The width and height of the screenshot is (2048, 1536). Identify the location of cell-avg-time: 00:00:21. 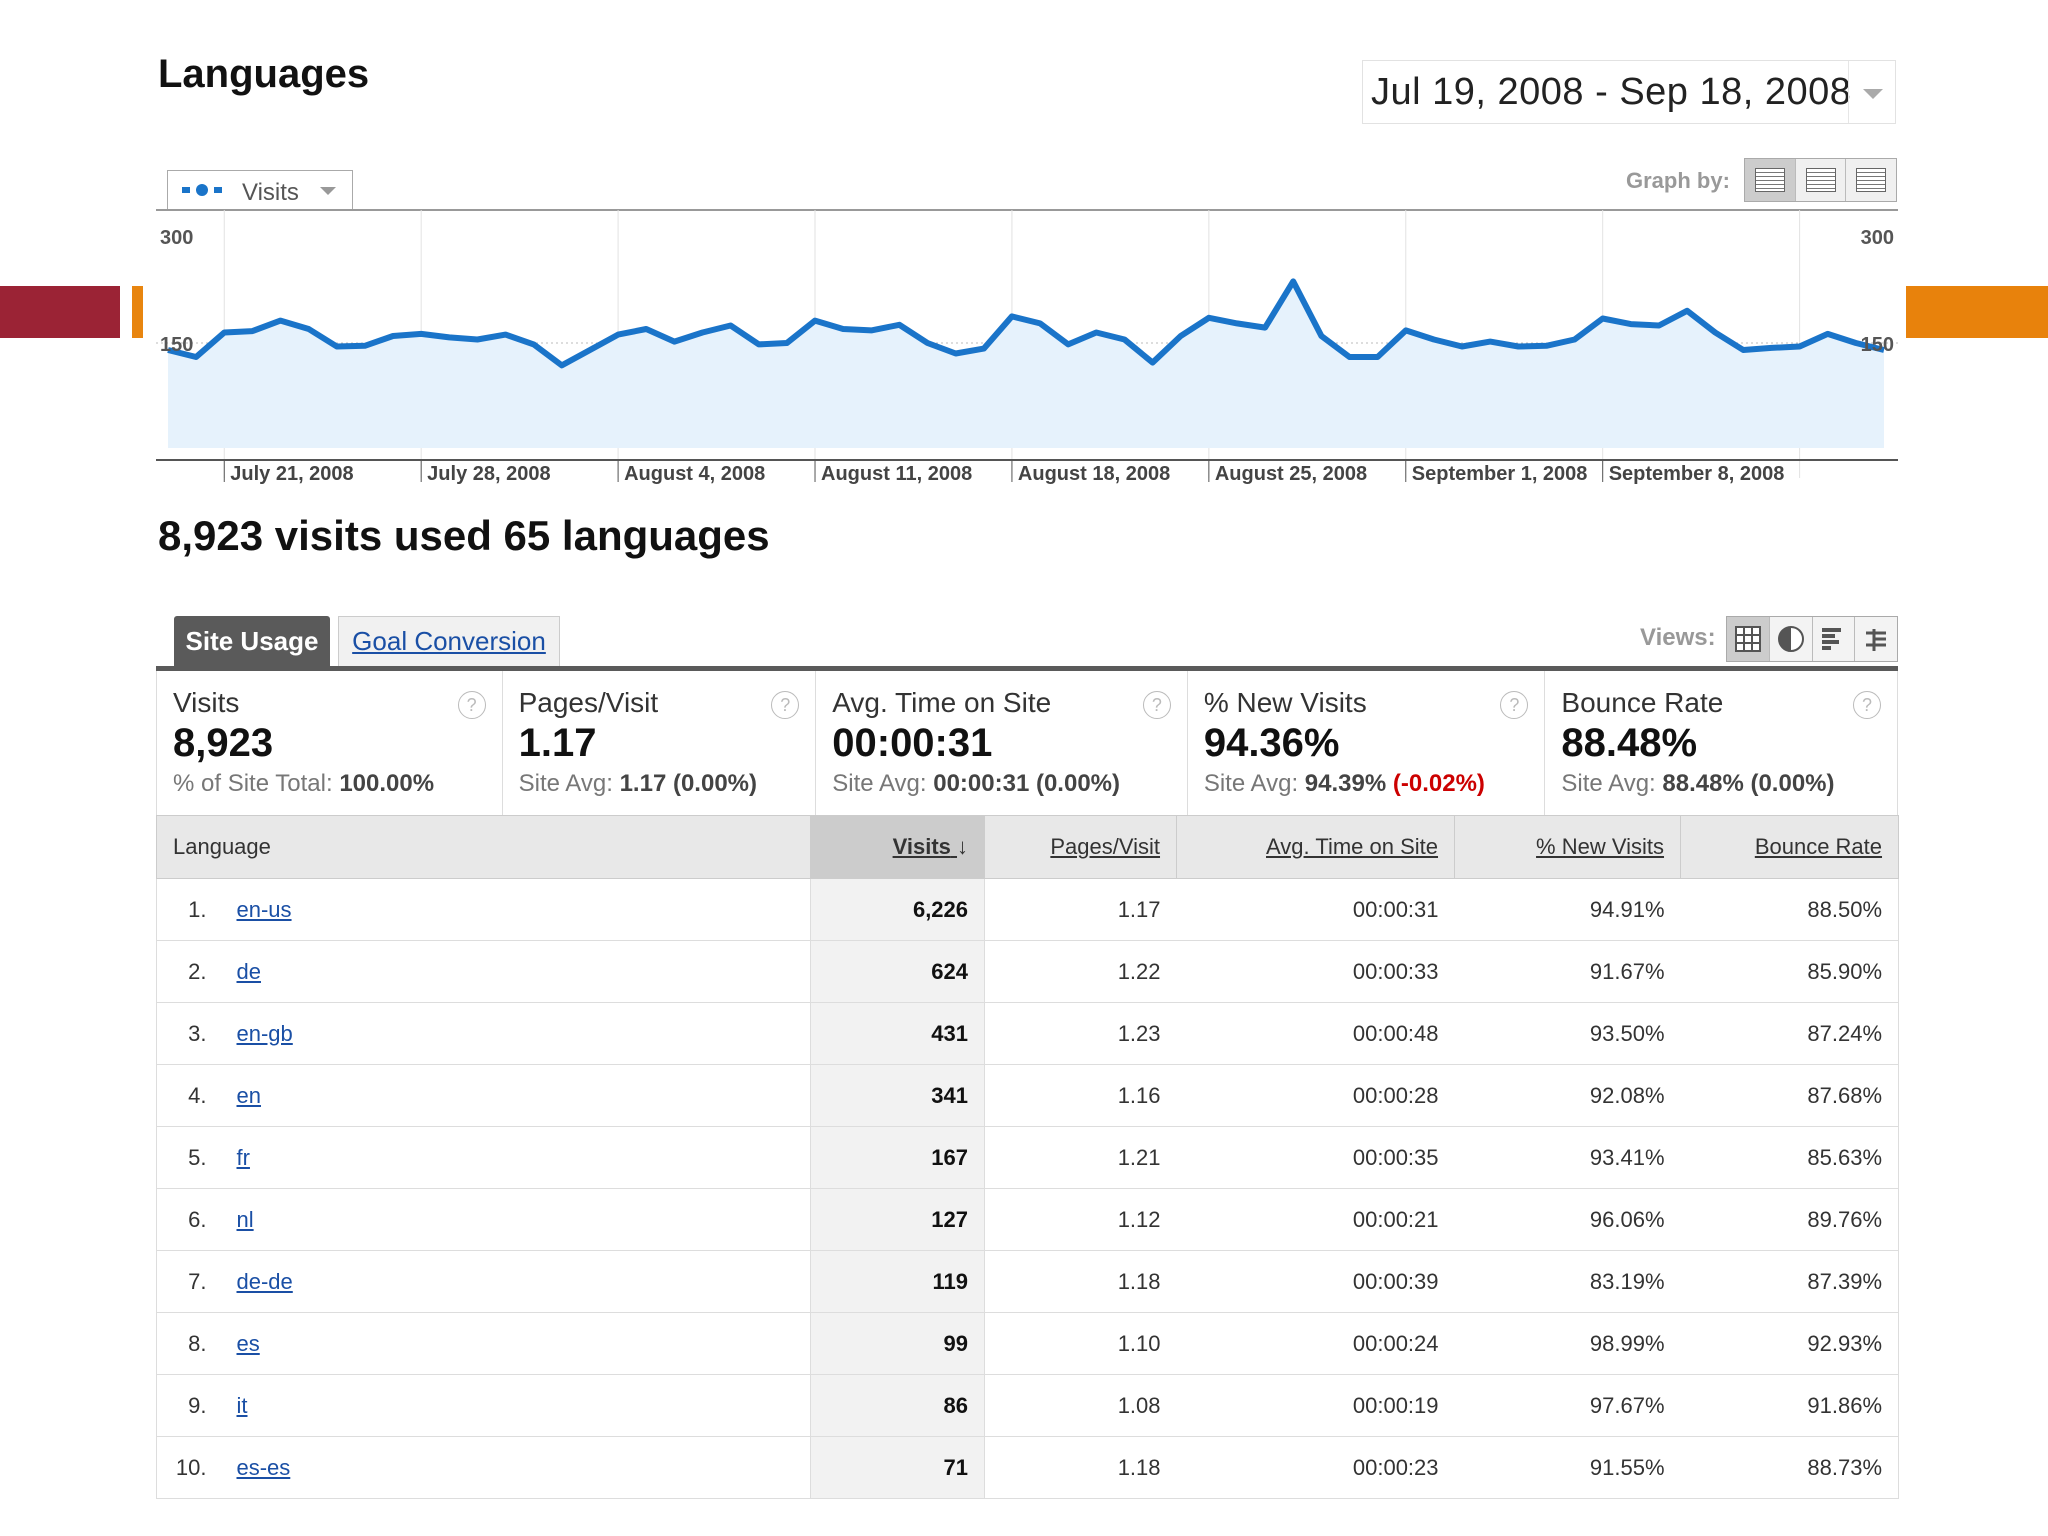
(1315, 1219).